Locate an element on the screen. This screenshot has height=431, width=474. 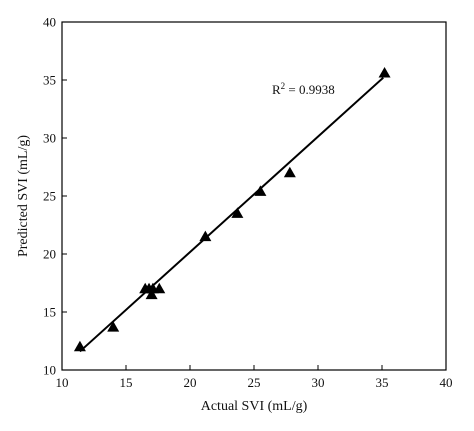
x-tick-label: 40 is located at coordinates (446, 382).